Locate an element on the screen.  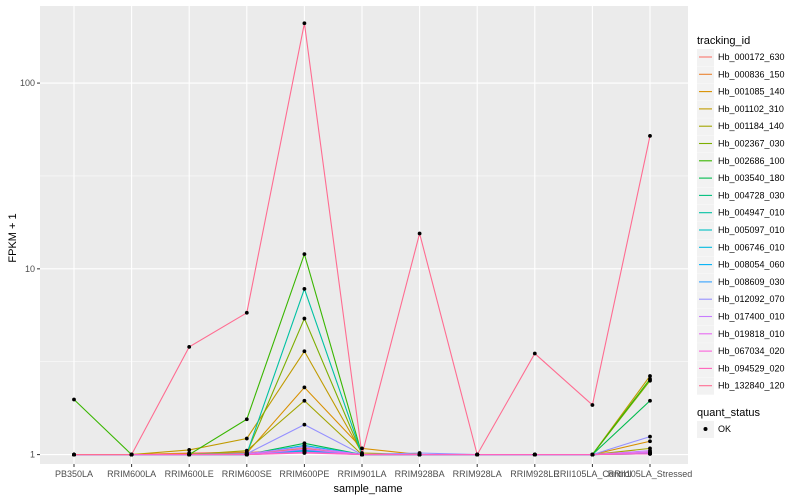
legend-label: Hb_004728_030 is located at coordinates (751, 195).